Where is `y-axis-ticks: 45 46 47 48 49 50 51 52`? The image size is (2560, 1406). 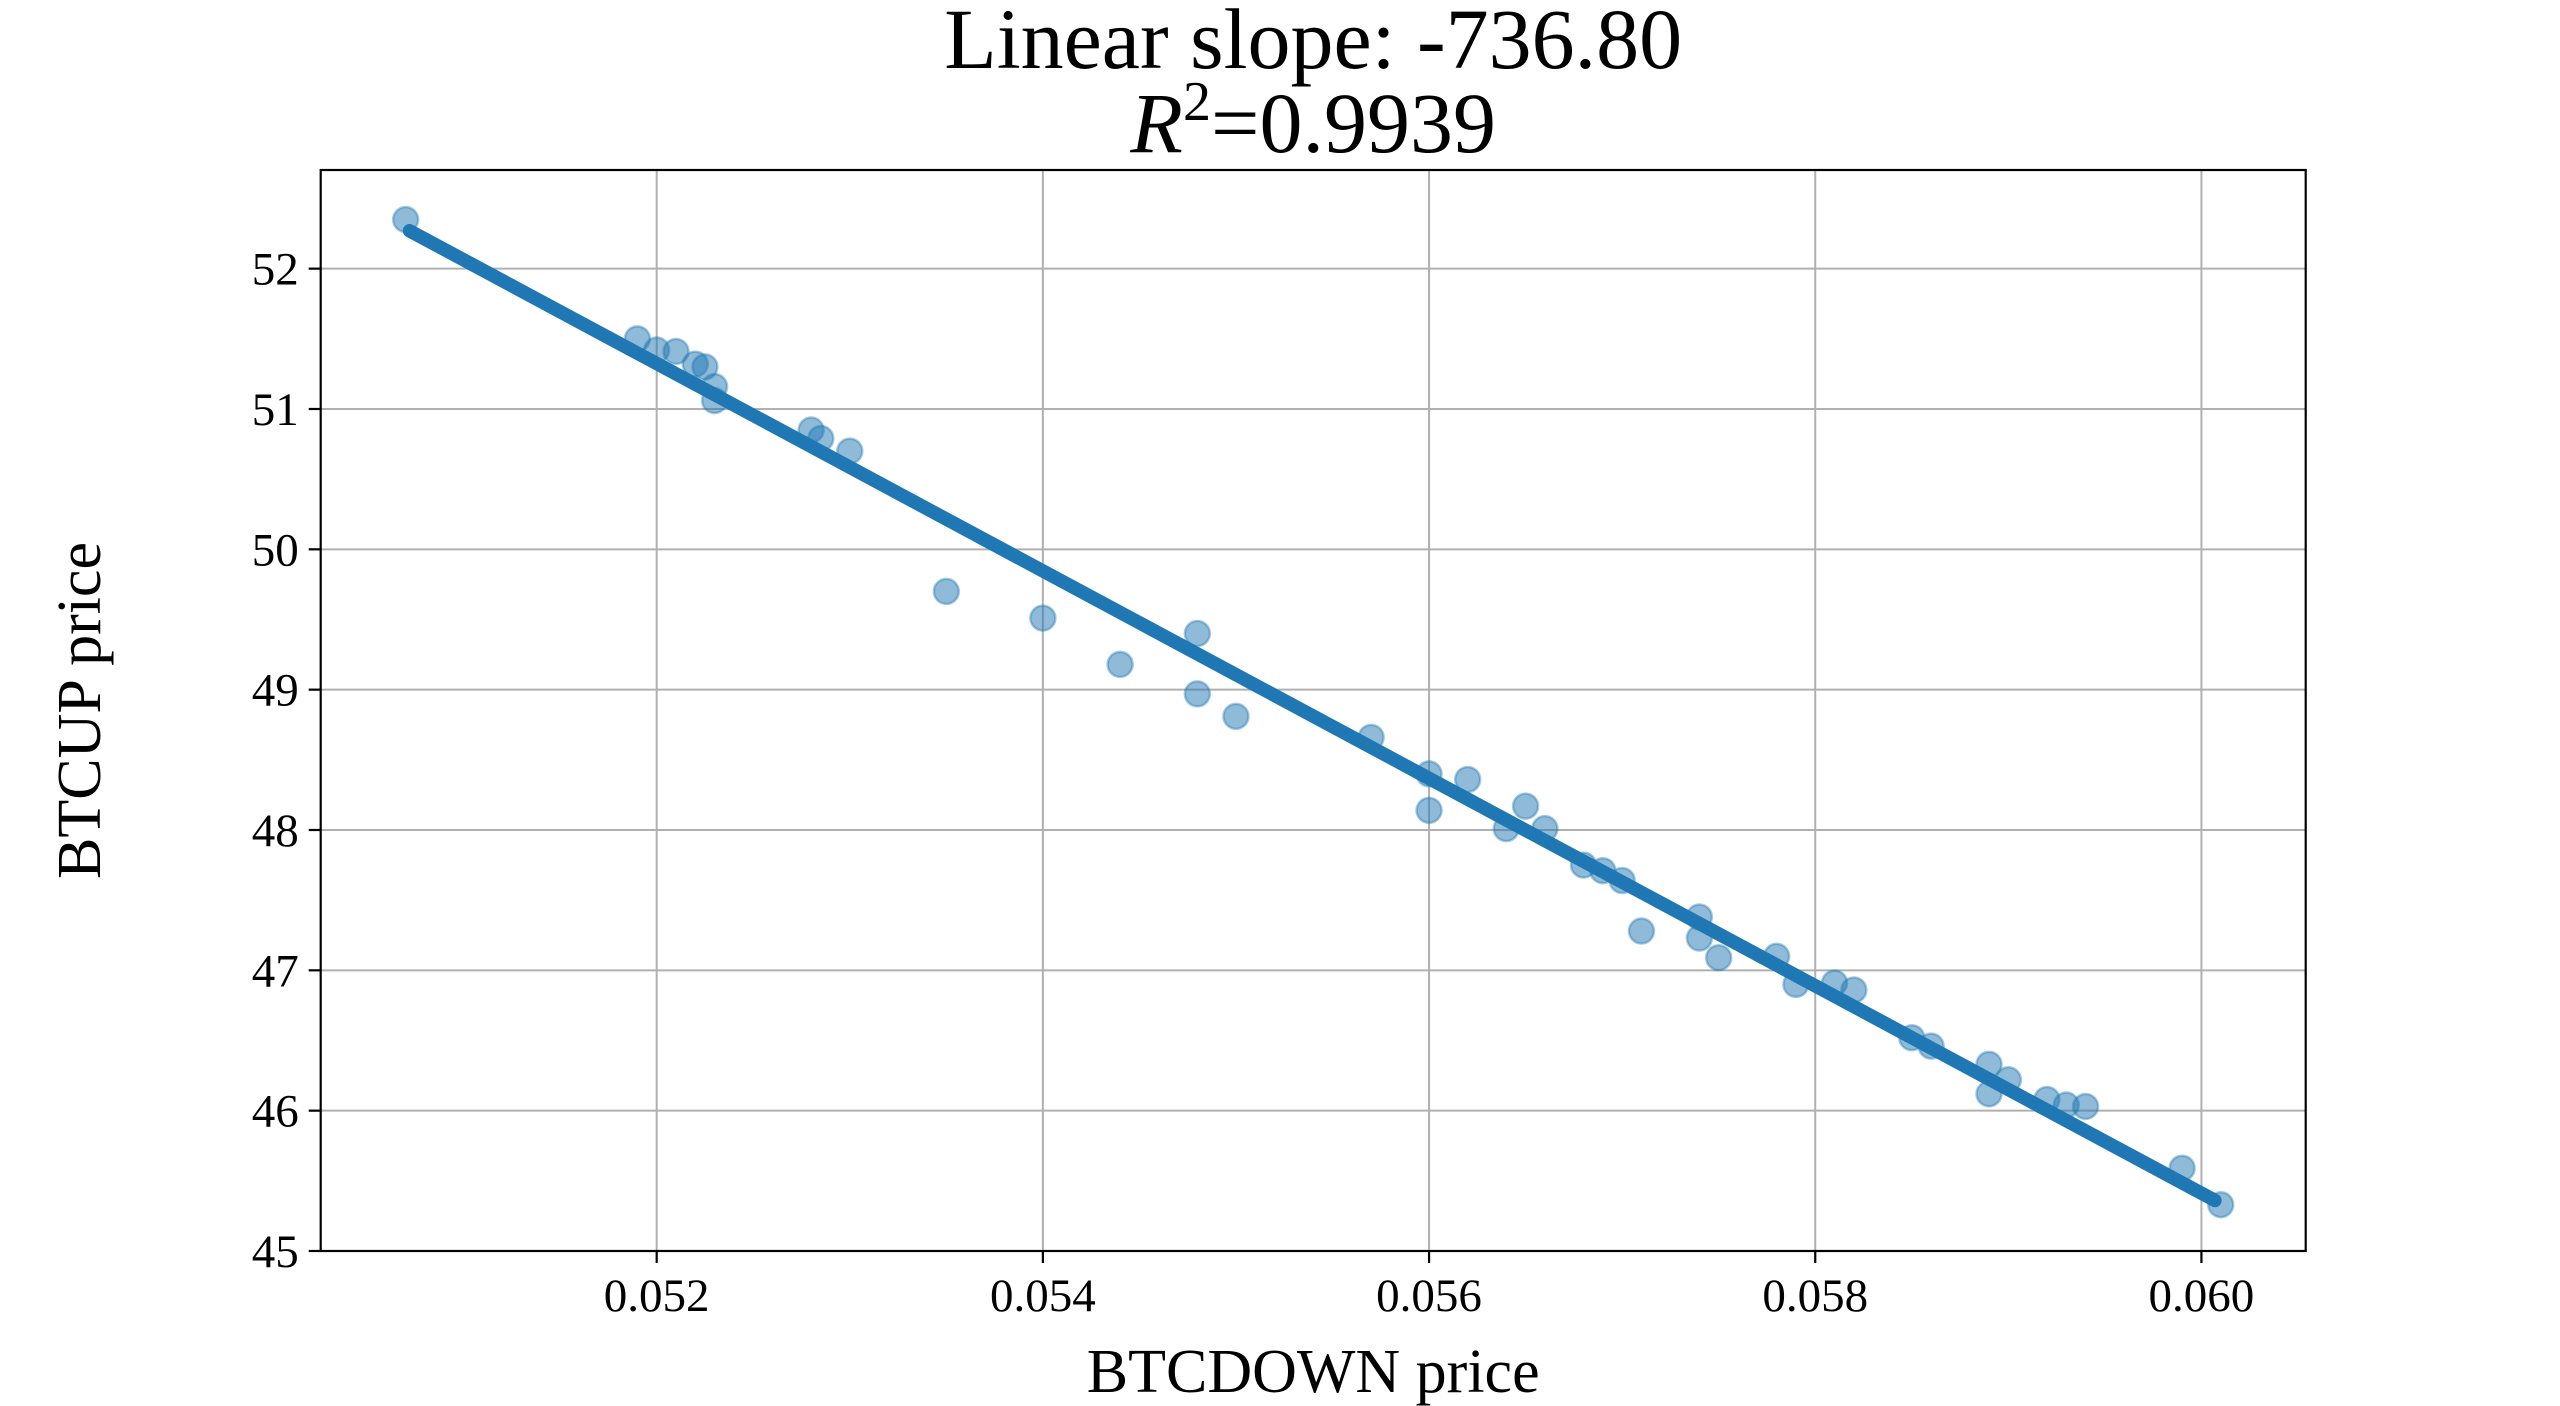 y-axis-ticks: 45 46 47 48 49 50 51 52 is located at coordinates (286, 761).